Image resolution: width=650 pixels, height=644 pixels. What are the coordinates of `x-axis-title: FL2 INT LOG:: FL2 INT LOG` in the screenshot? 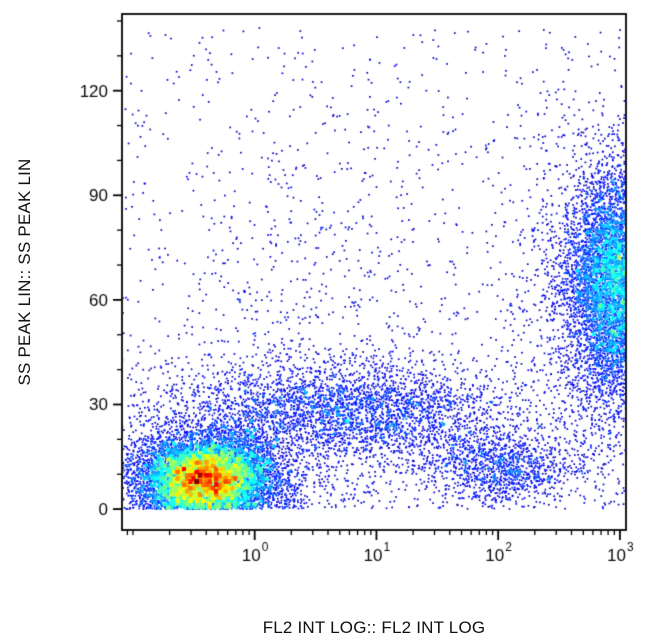 It's located at (374, 627).